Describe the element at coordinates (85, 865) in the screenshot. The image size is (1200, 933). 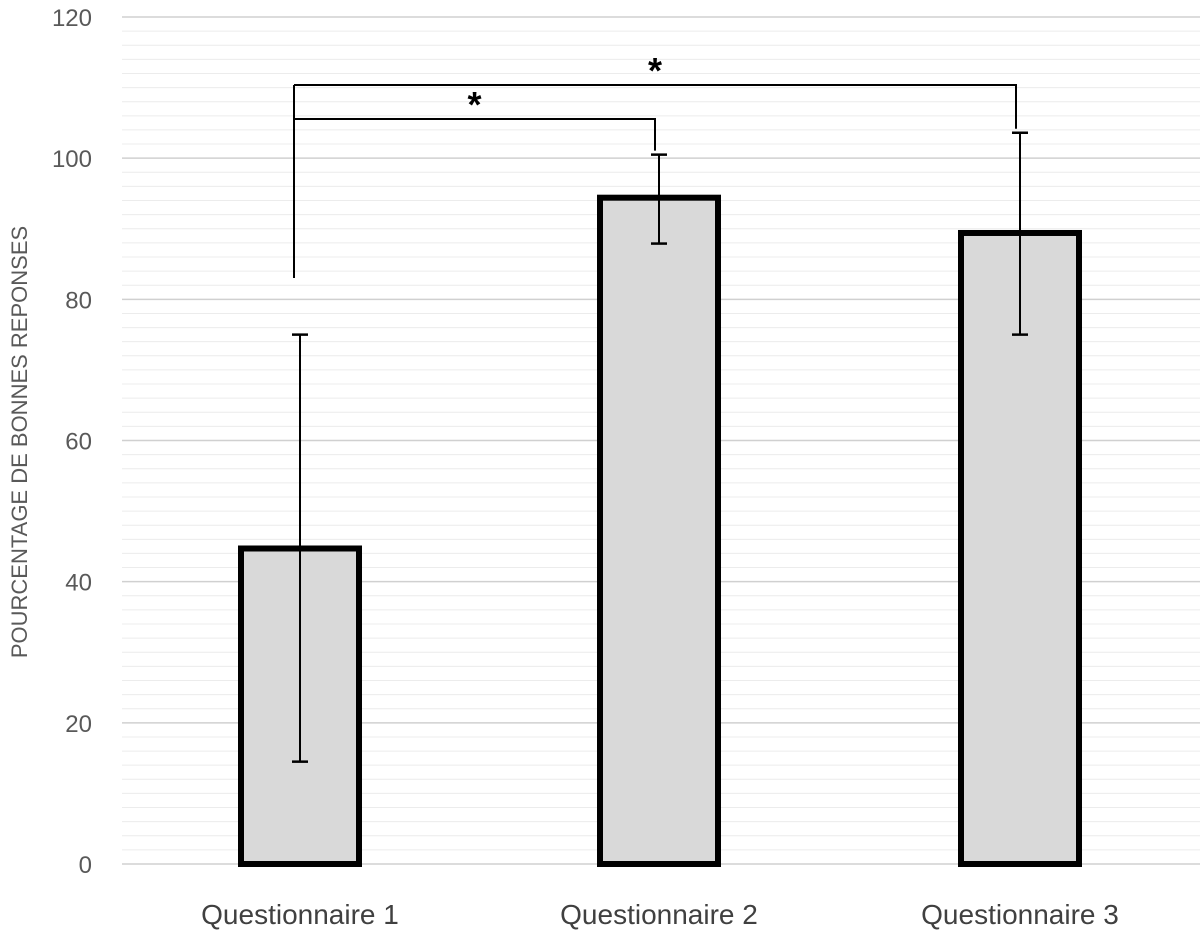
I see `y-tick-label: 0` at that location.